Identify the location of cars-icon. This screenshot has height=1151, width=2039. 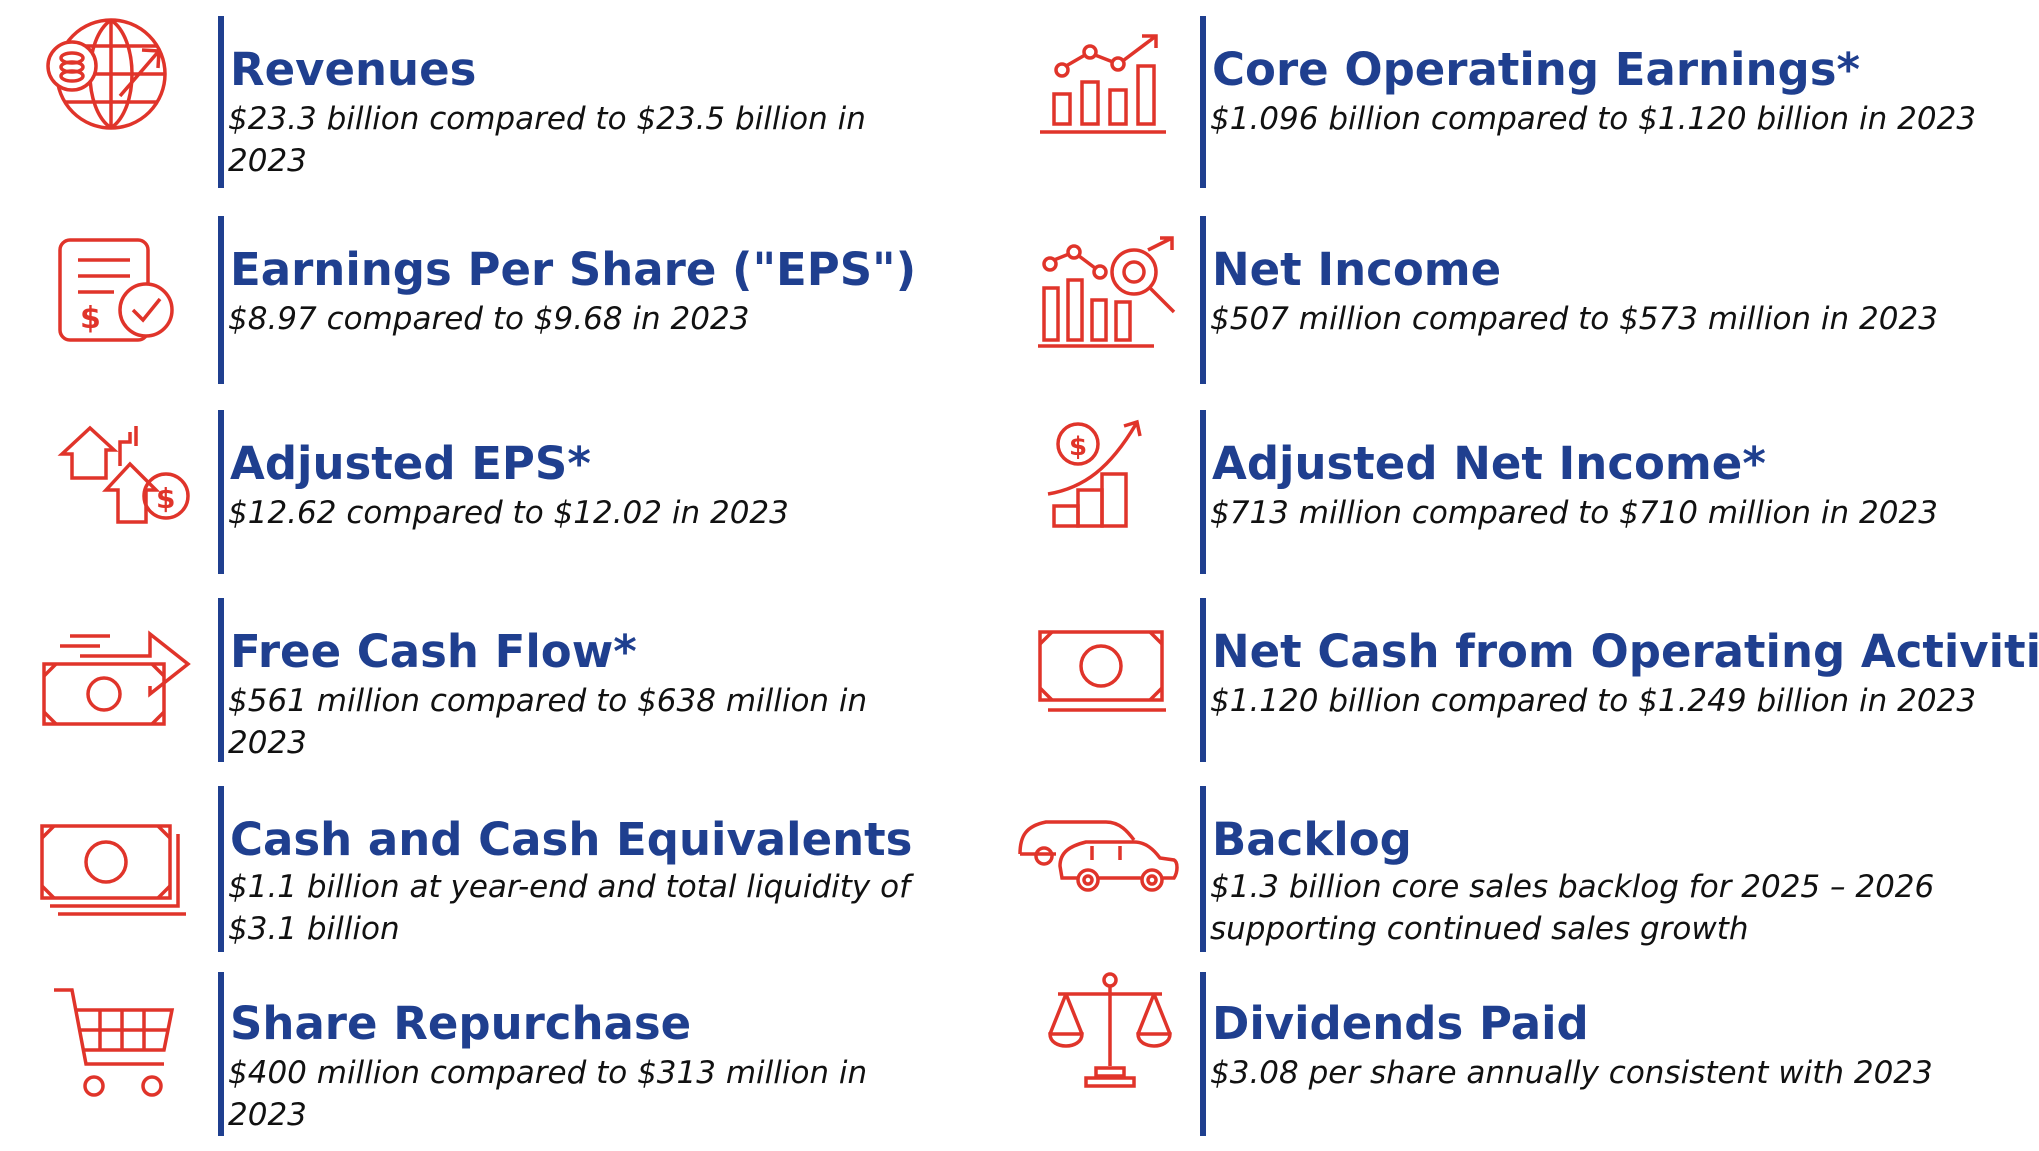
(1099, 858).